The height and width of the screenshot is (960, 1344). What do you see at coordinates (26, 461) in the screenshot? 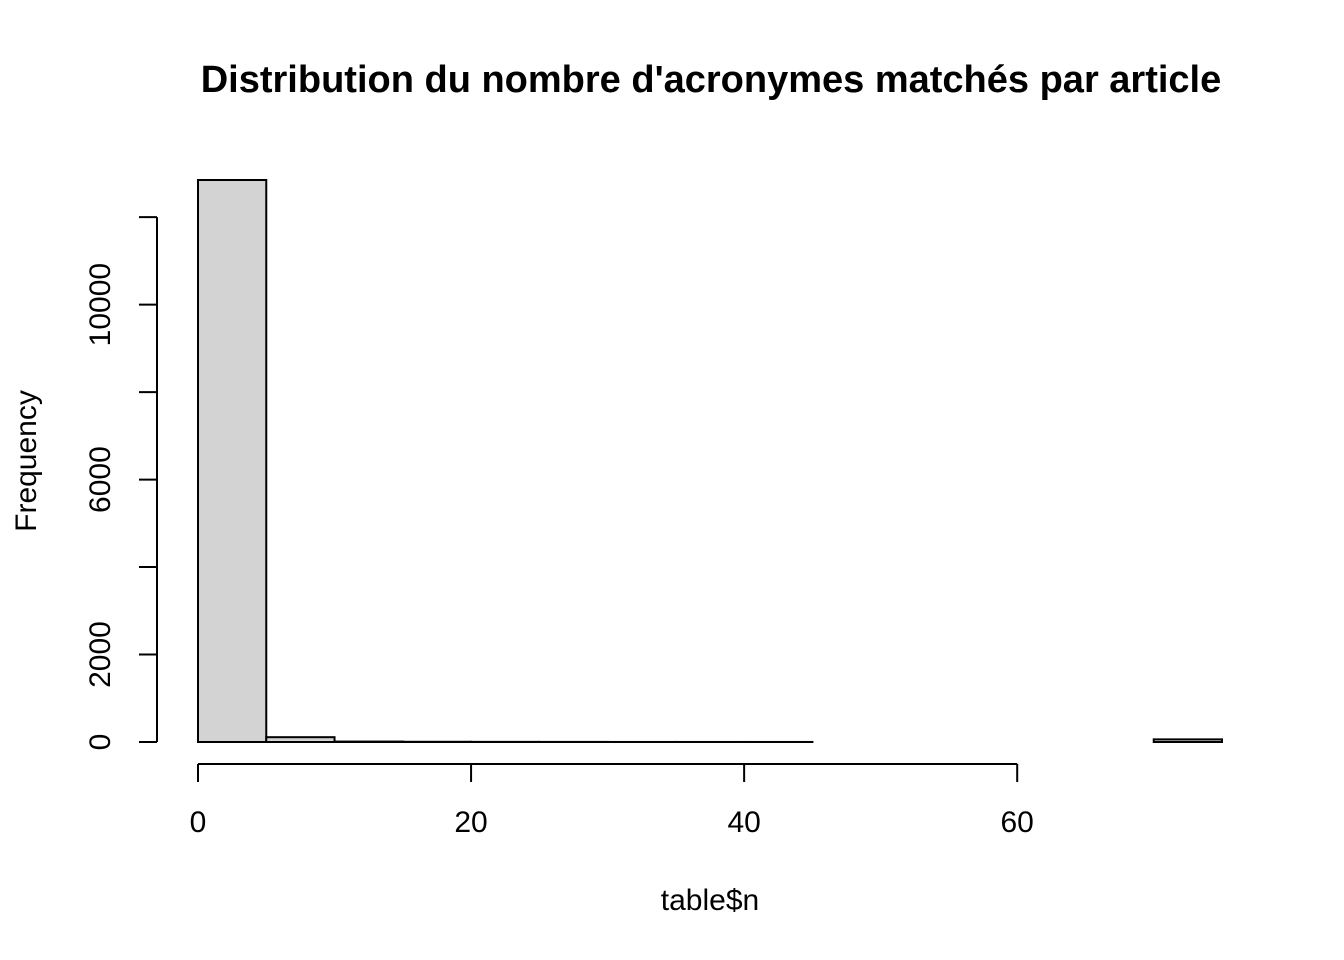
I see `y-axis-label: Frequency` at bounding box center [26, 461].